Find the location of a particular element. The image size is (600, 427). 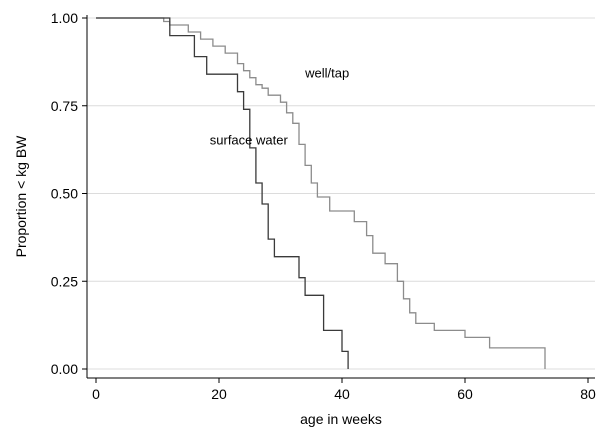

x-tick-label: 0 is located at coordinates (96, 394).